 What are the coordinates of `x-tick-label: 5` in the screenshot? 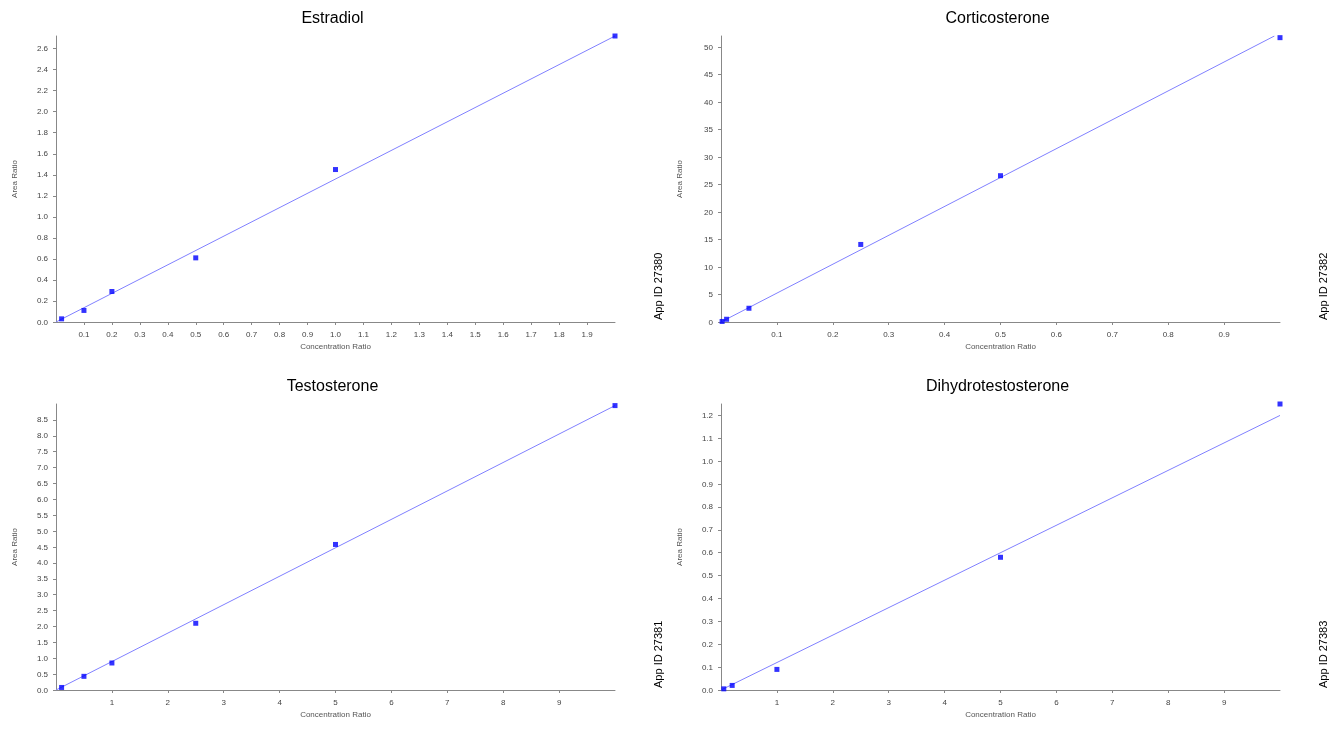 It's located at (1001, 702).